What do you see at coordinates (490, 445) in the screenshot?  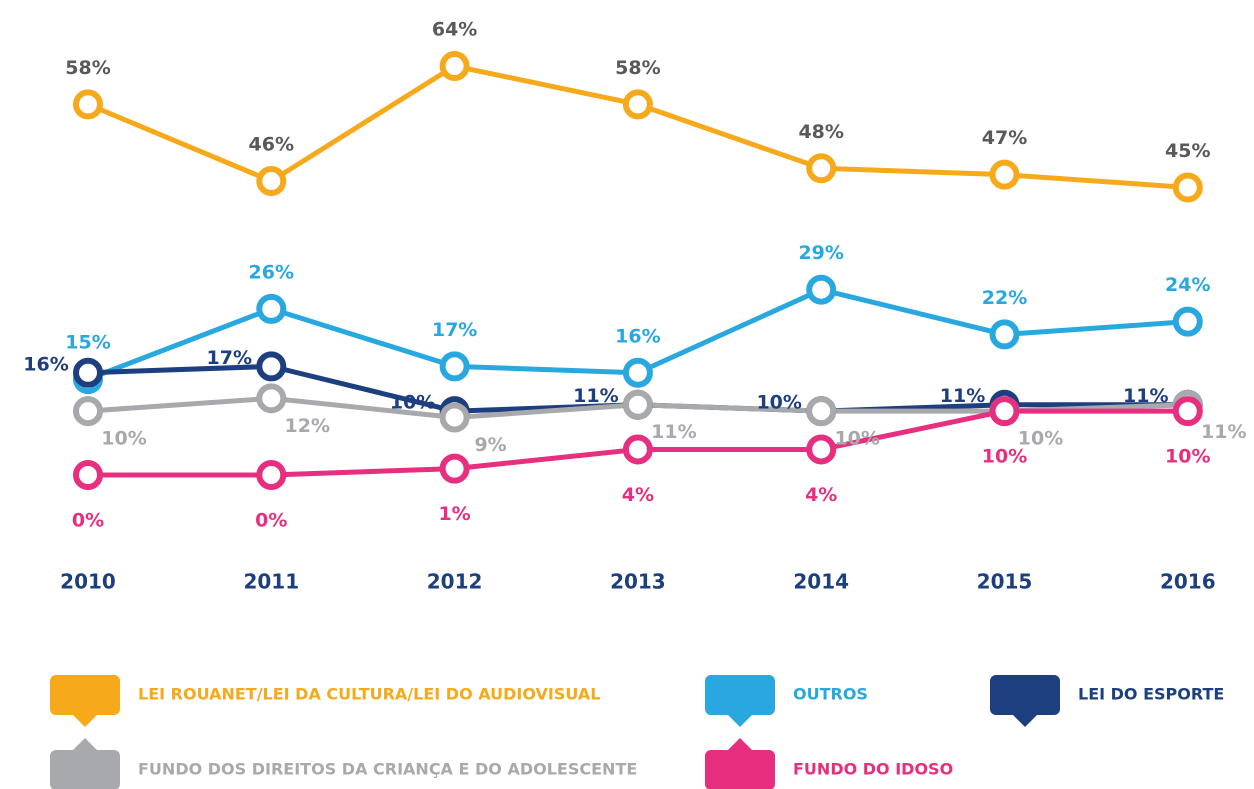 I see `value-label: 9%` at bounding box center [490, 445].